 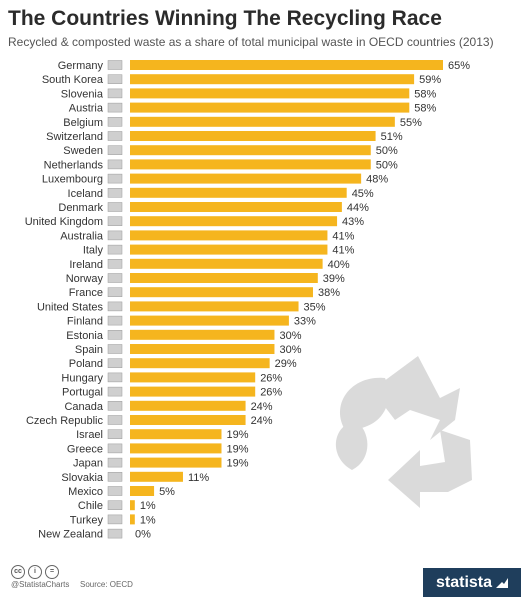 I want to click on flag-icon-germany, so click(x=115, y=65).